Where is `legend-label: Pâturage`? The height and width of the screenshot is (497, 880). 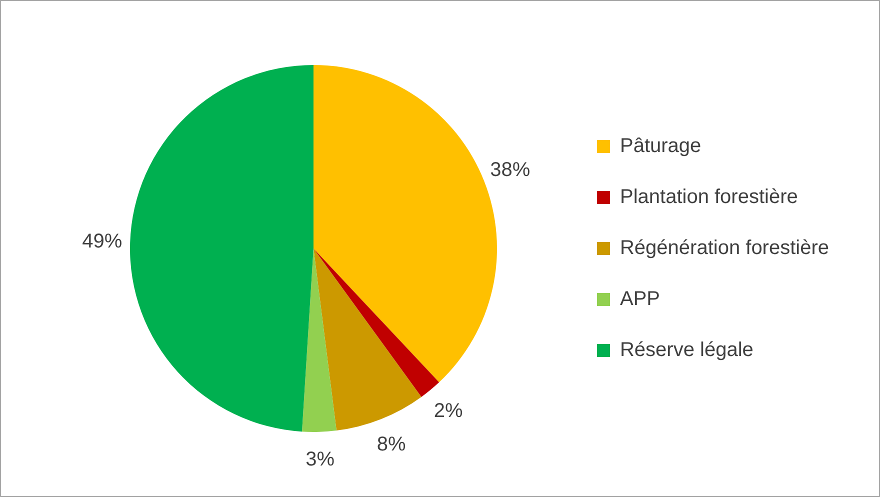
legend-label: Pâturage is located at coordinates (661, 146).